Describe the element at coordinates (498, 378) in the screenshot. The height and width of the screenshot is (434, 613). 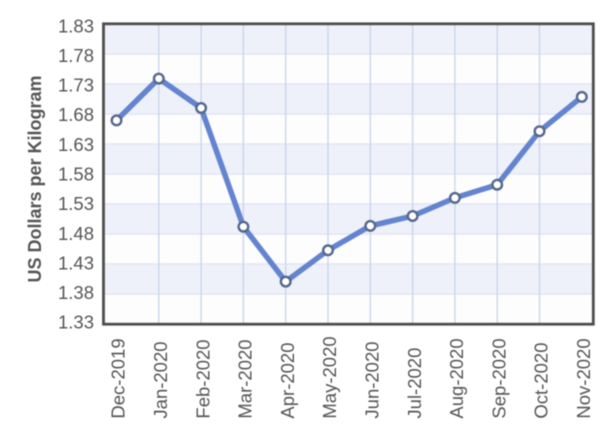
I see `svg-text: Sep-2020` at that location.